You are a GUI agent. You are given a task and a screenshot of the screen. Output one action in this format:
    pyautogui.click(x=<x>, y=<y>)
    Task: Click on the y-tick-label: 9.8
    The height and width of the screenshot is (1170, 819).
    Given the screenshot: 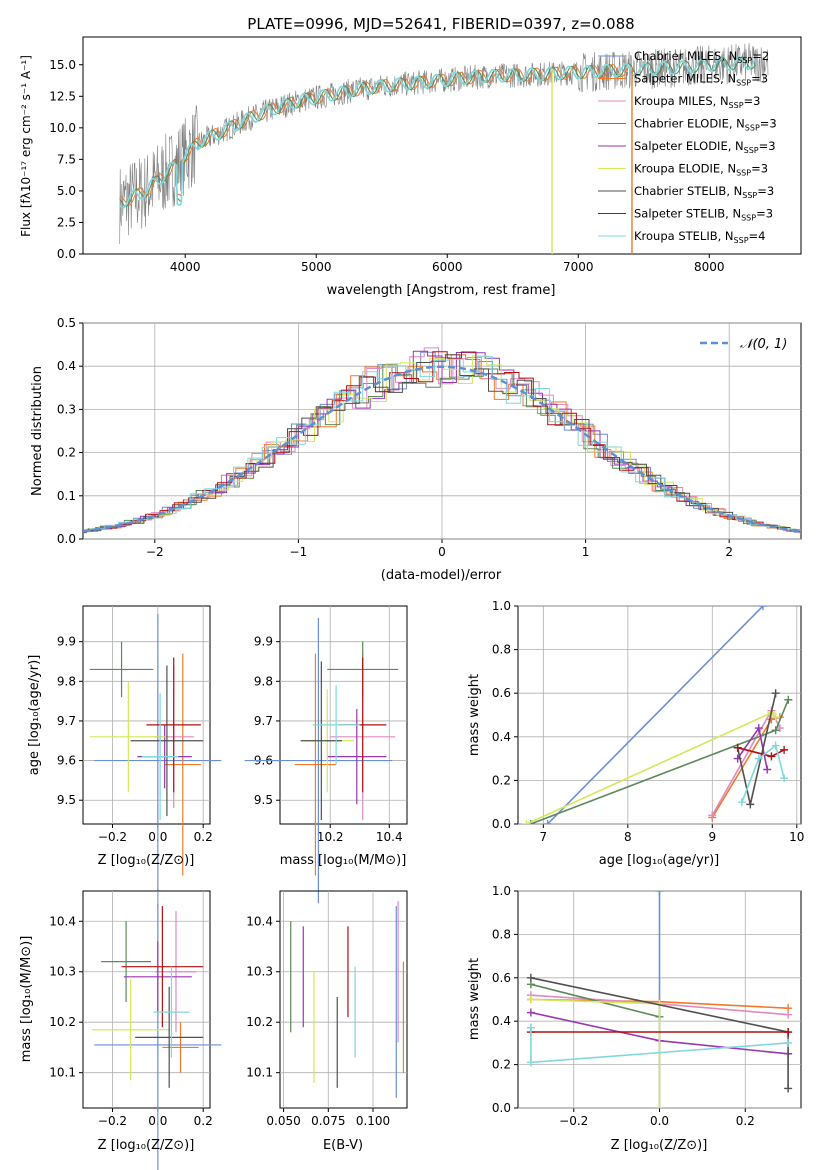 What is the action you would take?
    pyautogui.click(x=263, y=681)
    